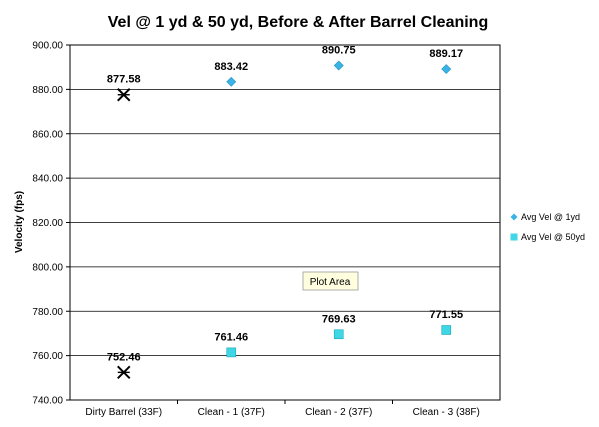 Image resolution: width=599 pixels, height=427 pixels. Describe the element at coordinates (548, 227) in the screenshot. I see `legend: Avg Vel @ 1yd Avg Vel @ 50yd` at that location.